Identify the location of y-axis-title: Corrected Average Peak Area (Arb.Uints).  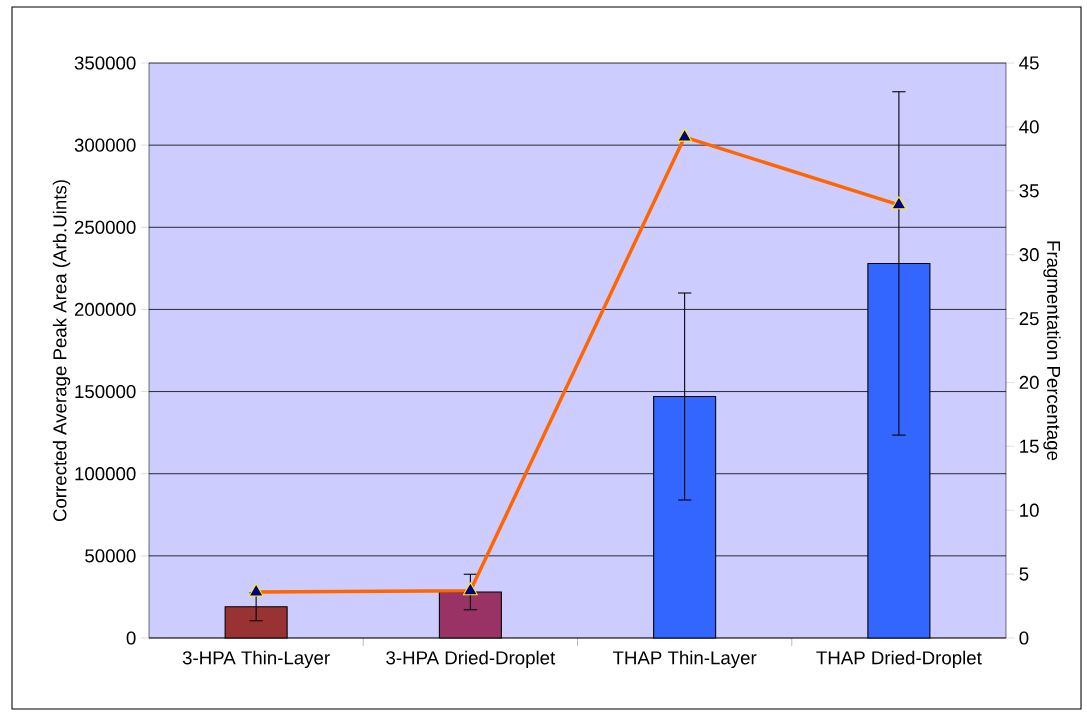
(61, 351).